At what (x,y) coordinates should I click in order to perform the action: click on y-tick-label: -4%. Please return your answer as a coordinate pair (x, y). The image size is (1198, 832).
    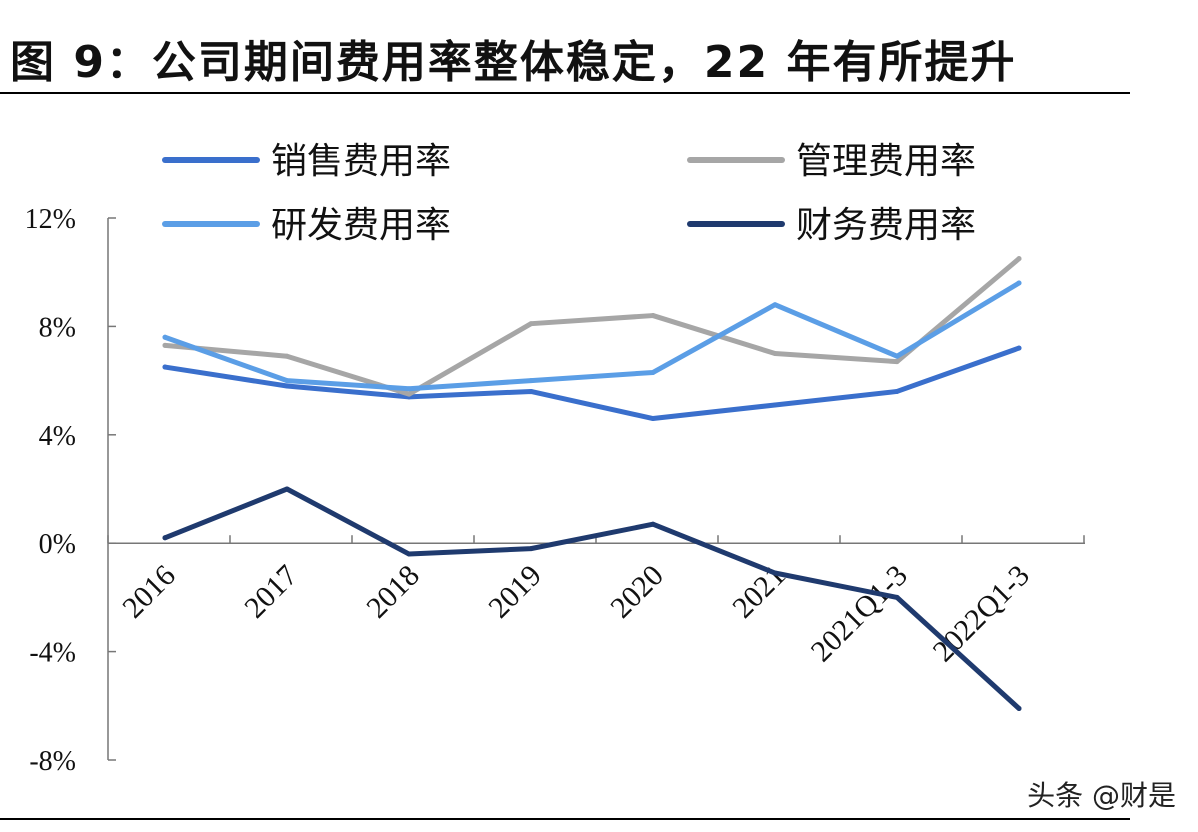
    Looking at the image, I should click on (52, 653).